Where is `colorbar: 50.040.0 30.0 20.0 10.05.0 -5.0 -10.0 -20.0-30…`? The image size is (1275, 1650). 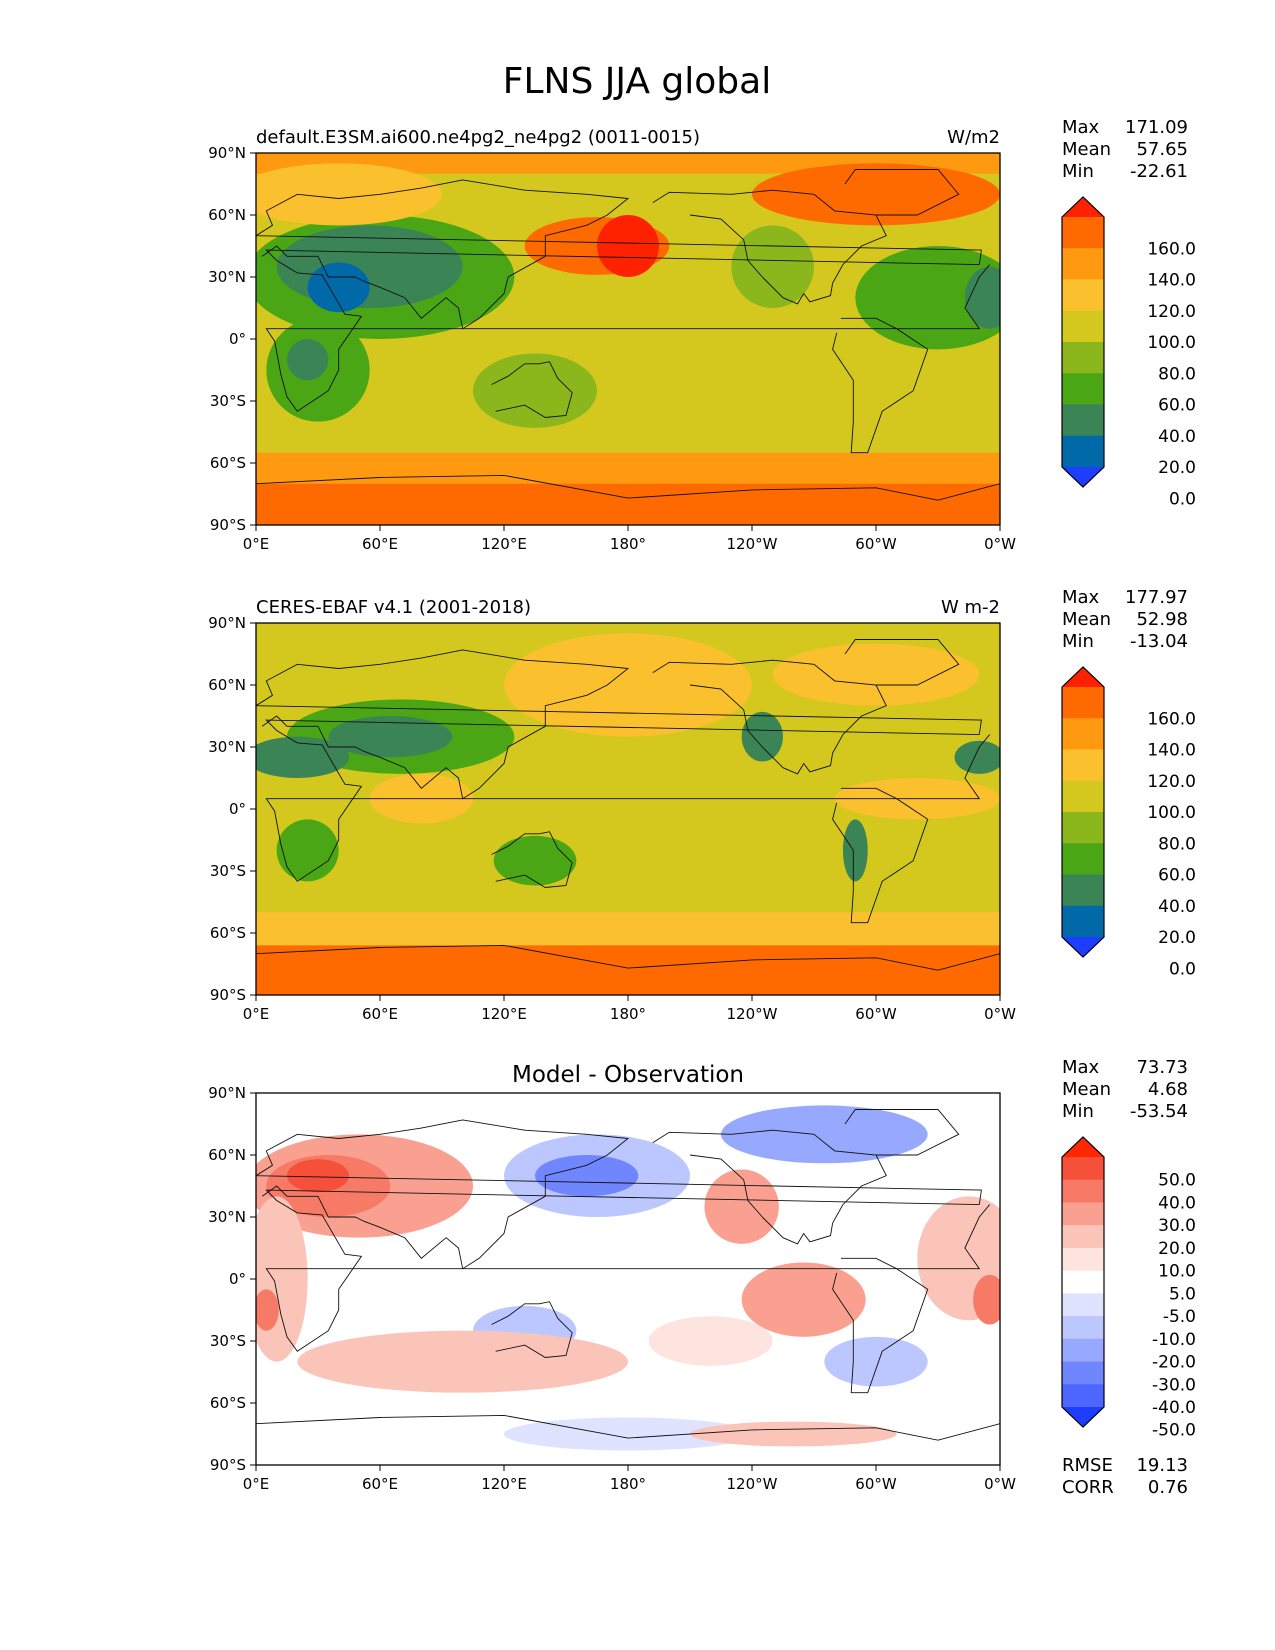 colorbar: 50.040.0 30.0 20.0 10.05.0 -5.0 -10.0 -20.0-30… is located at coordinates (1128, 1288).